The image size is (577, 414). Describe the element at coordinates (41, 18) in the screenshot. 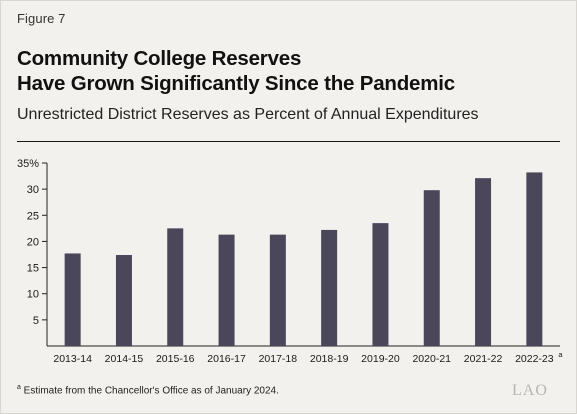

I see `figure-label: Figure 7` at that location.